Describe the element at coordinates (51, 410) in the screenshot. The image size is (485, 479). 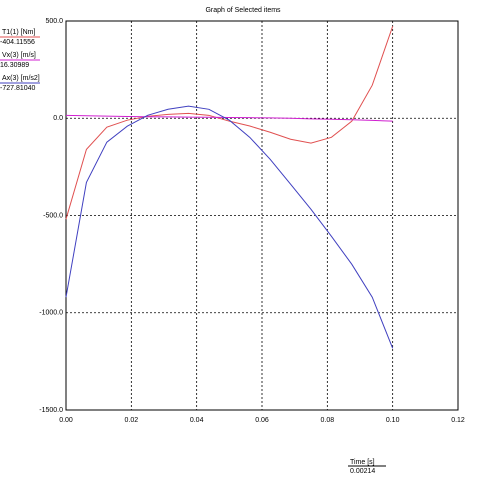
I see `y-tick-label: -1500.0` at that location.